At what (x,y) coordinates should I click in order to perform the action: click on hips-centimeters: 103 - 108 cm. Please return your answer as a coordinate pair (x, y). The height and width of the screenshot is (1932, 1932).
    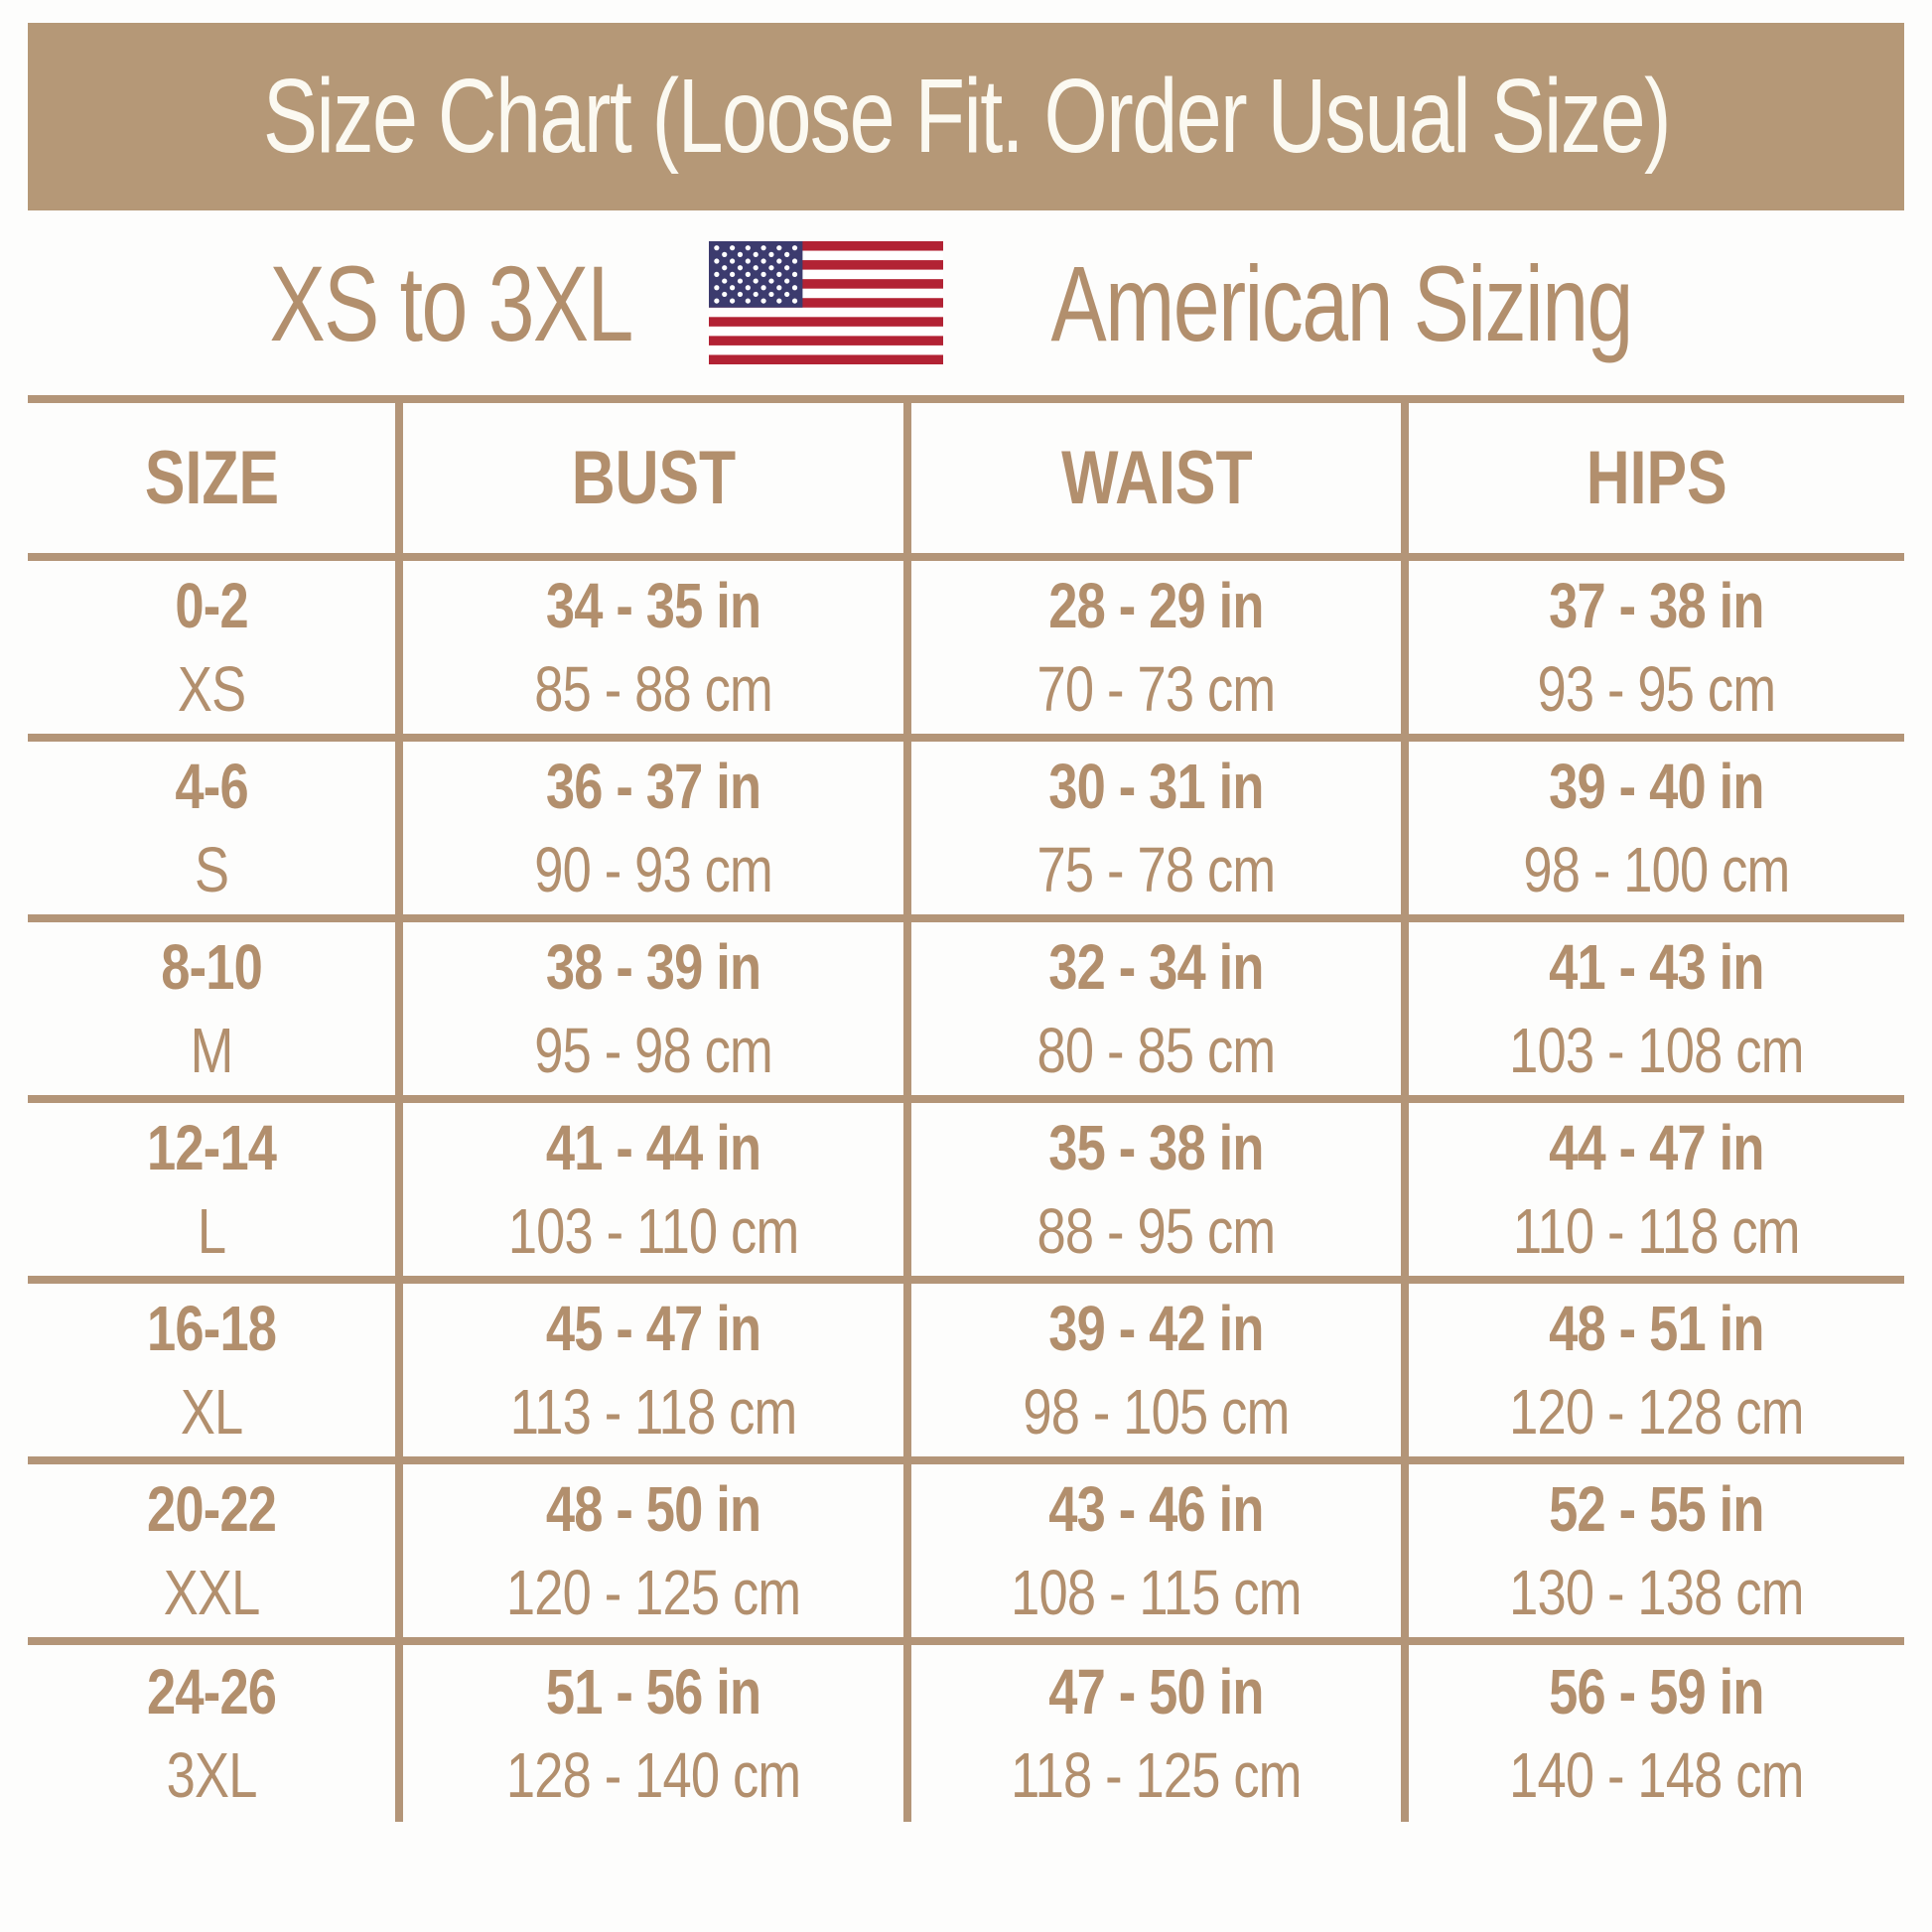
    Looking at the image, I should click on (1656, 1050).